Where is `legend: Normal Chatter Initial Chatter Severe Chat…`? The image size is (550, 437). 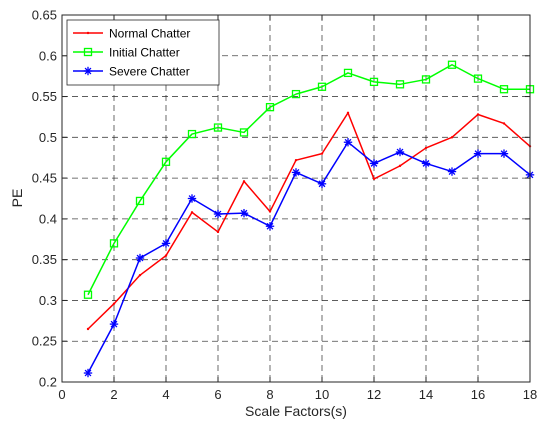
legend: Normal Chatter Initial Chatter Severe Chat… is located at coordinates (143, 52).